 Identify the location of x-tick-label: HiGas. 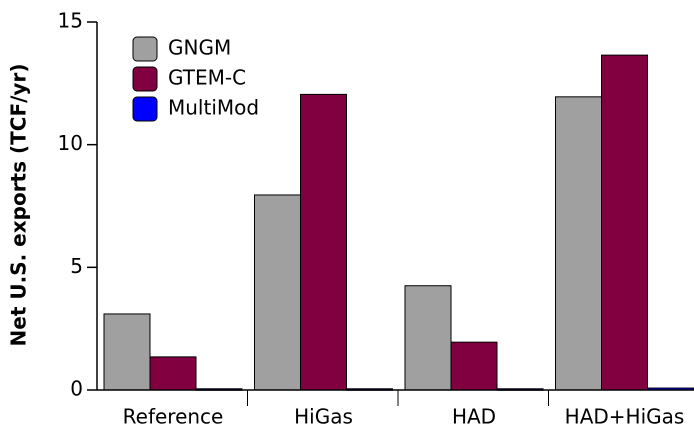
(323, 417).